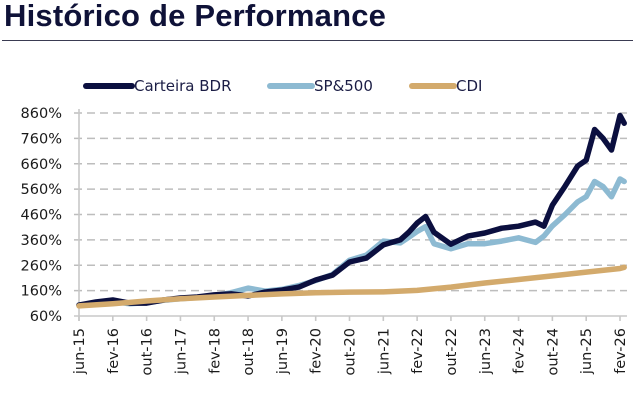 The width and height of the screenshot is (644, 404). I want to click on x-tick-label: fev-24, so click(520, 351).